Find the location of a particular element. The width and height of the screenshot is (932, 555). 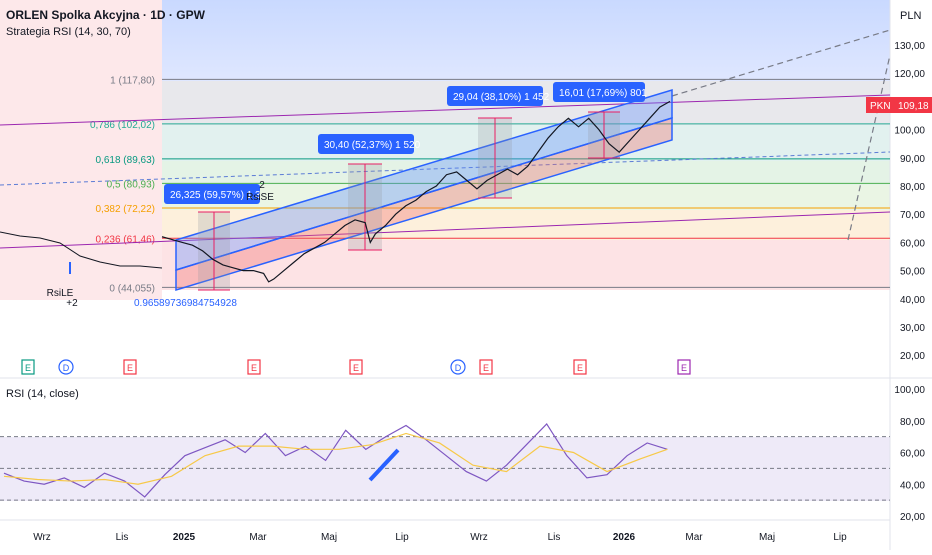

projection-line-steep is located at coordinates (869, 147).